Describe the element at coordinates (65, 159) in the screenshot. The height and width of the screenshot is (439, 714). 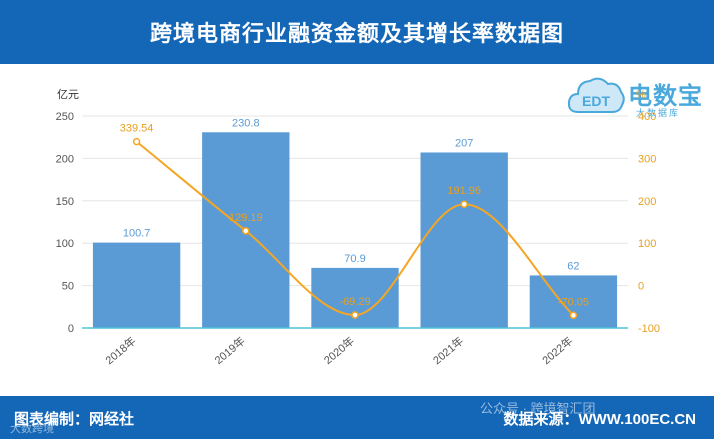
I see `y-left-tick-label: 200` at that location.